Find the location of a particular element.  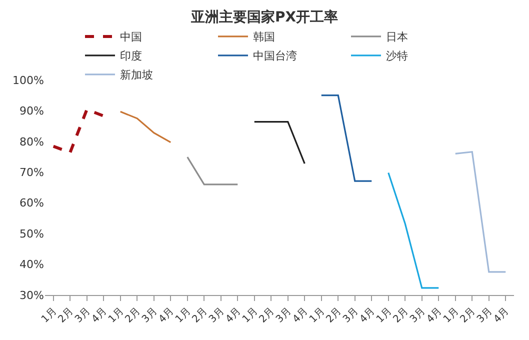

chart-title: 亚洲主要国家PX开工率 is located at coordinates (264, 17).